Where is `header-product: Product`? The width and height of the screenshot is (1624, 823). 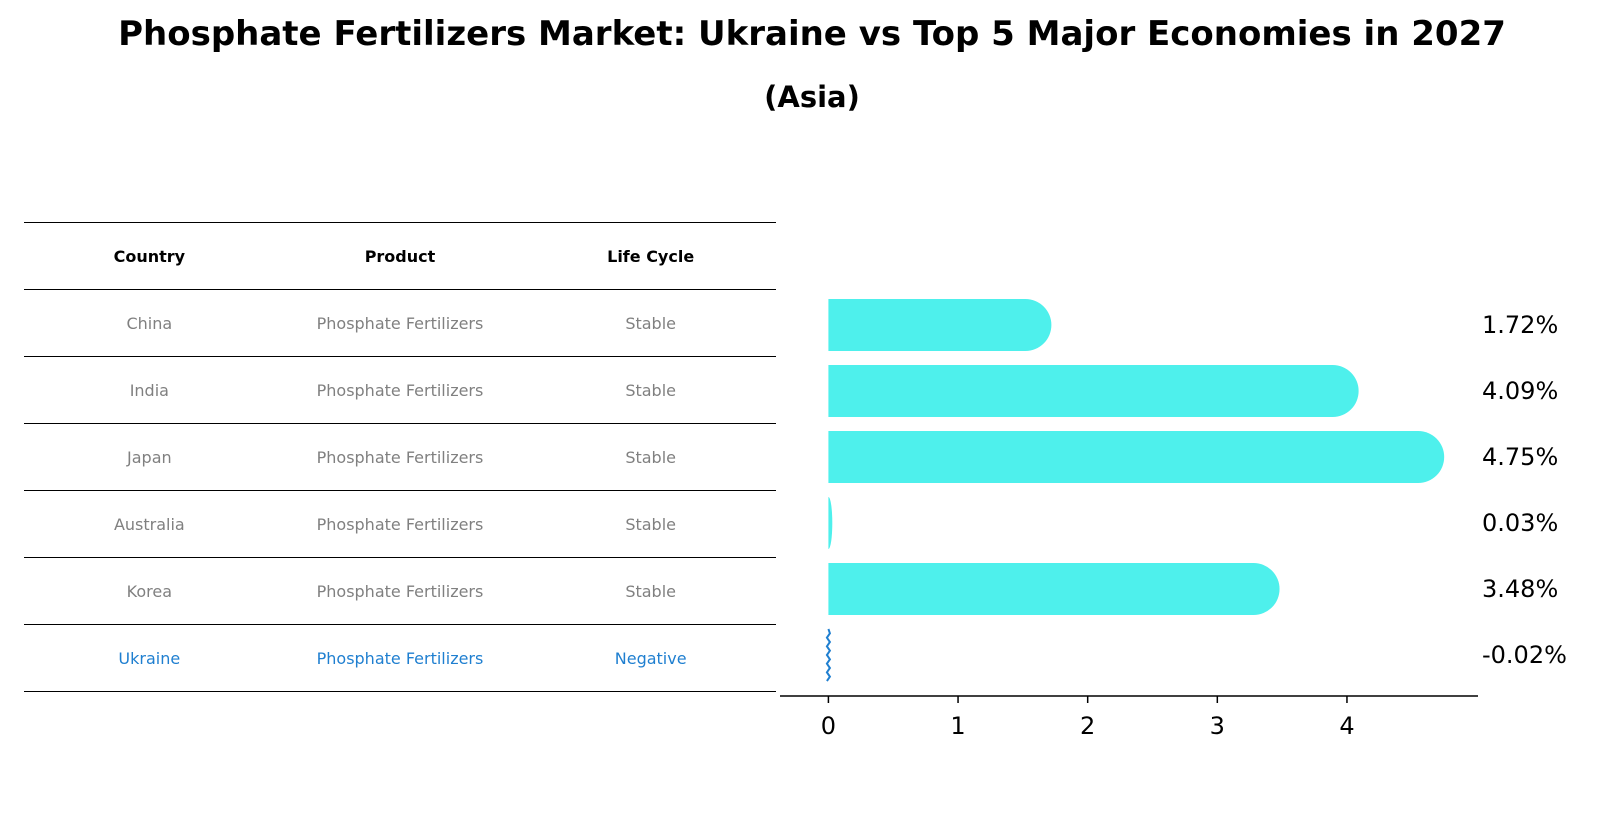
header-product: Product is located at coordinates (400, 256).